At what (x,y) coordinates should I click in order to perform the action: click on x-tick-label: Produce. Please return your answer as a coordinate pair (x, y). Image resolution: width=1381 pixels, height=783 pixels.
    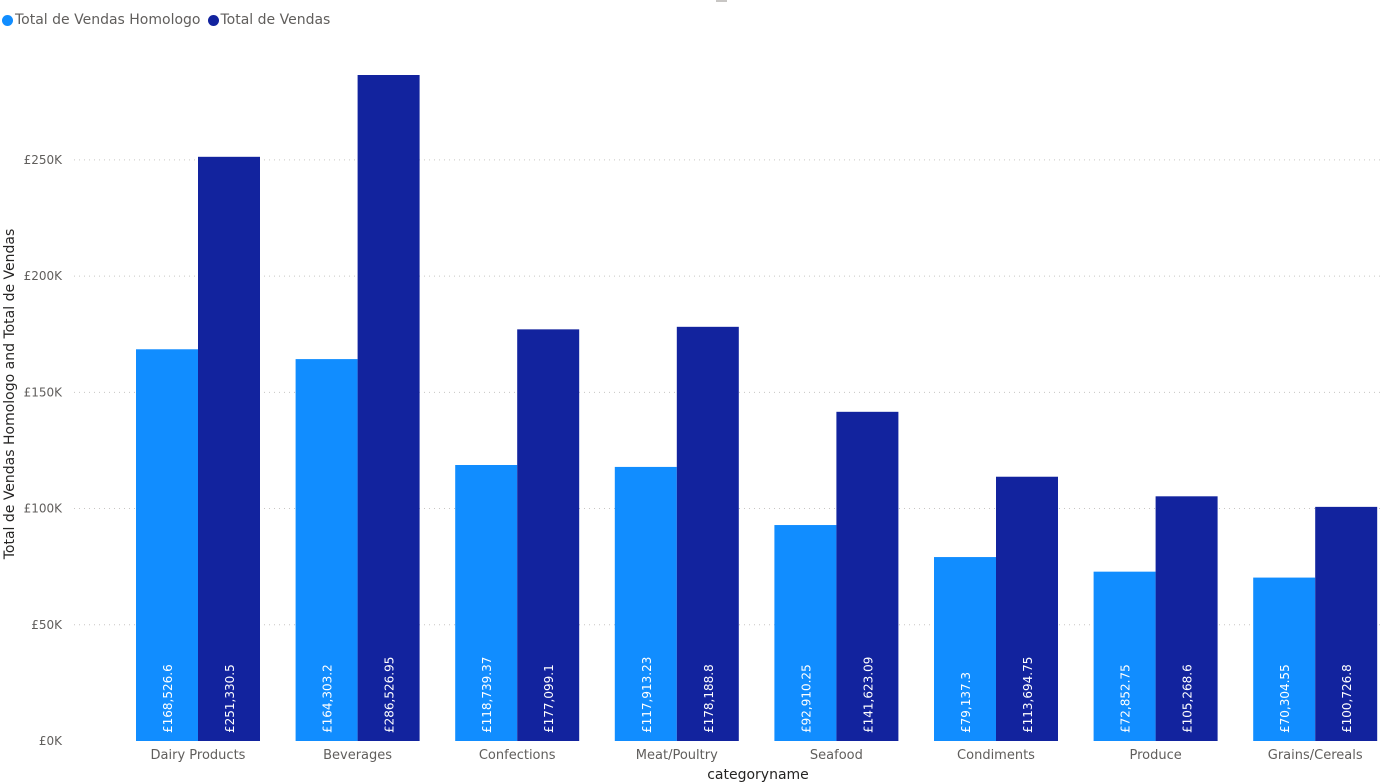
    Looking at the image, I should click on (1155, 755).